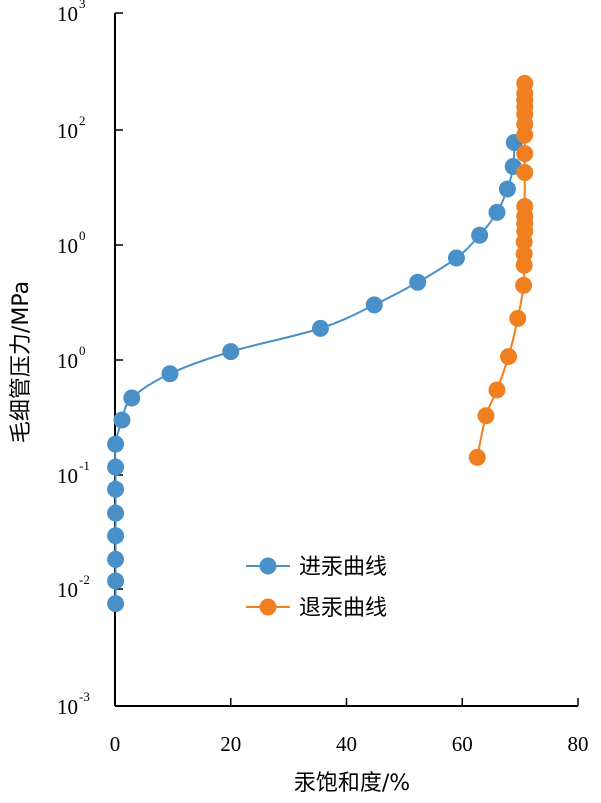 Image resolution: width=601 pixels, height=803 pixels. What do you see at coordinates (346, 744) in the screenshot?
I see `x-tick-label: 40` at bounding box center [346, 744].